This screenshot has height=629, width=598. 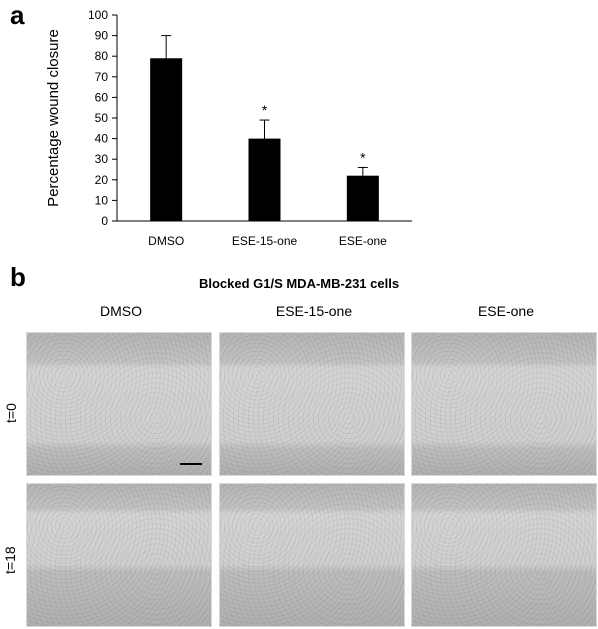 I want to click on category-label: ESE-one, so click(x=363, y=241).